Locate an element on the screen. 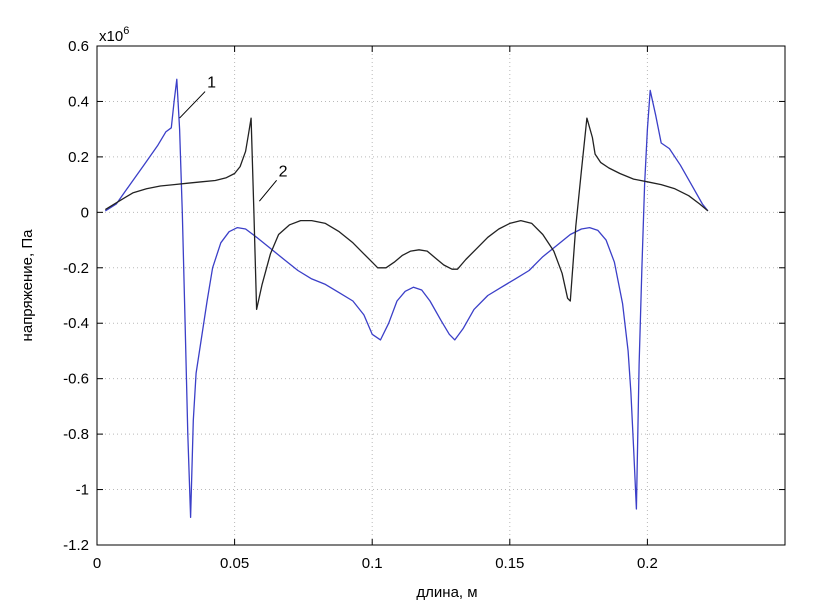  y-tick-label: 0.2 is located at coordinates (78, 157).